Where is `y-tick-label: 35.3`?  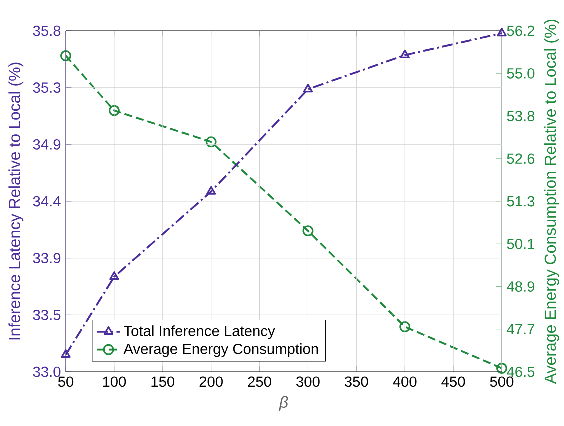
y-tick-label: 35.3 is located at coordinates (47, 88).